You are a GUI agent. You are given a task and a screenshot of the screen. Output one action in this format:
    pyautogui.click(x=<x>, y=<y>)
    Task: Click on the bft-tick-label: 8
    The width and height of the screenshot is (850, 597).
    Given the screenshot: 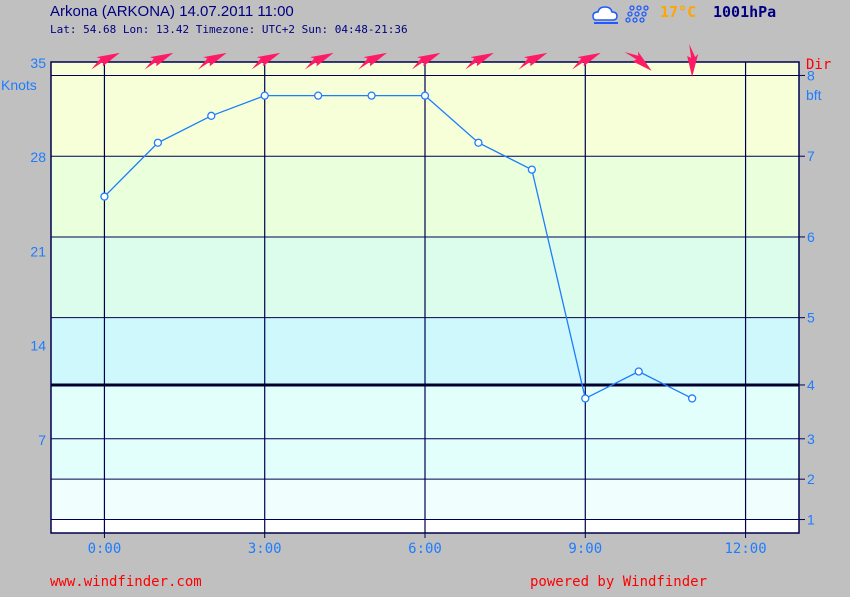 What is the action you would take?
    pyautogui.click(x=811, y=75)
    